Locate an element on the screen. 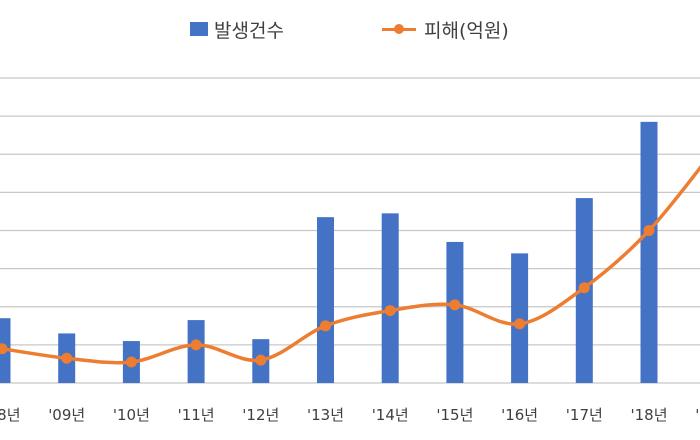 The height and width of the screenshot is (440, 700). legend-label-incidents: 발생건수 is located at coordinates (249, 30).